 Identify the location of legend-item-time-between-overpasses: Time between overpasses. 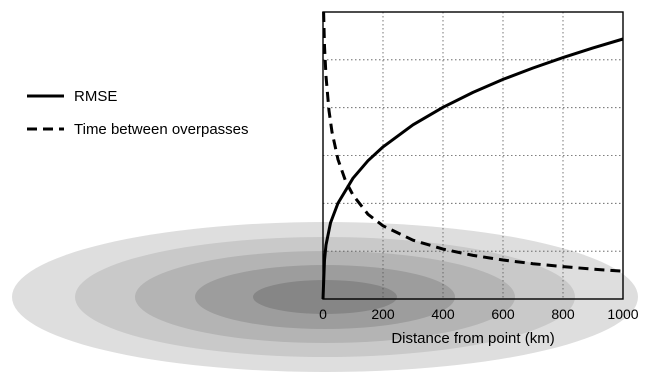
(138, 129).